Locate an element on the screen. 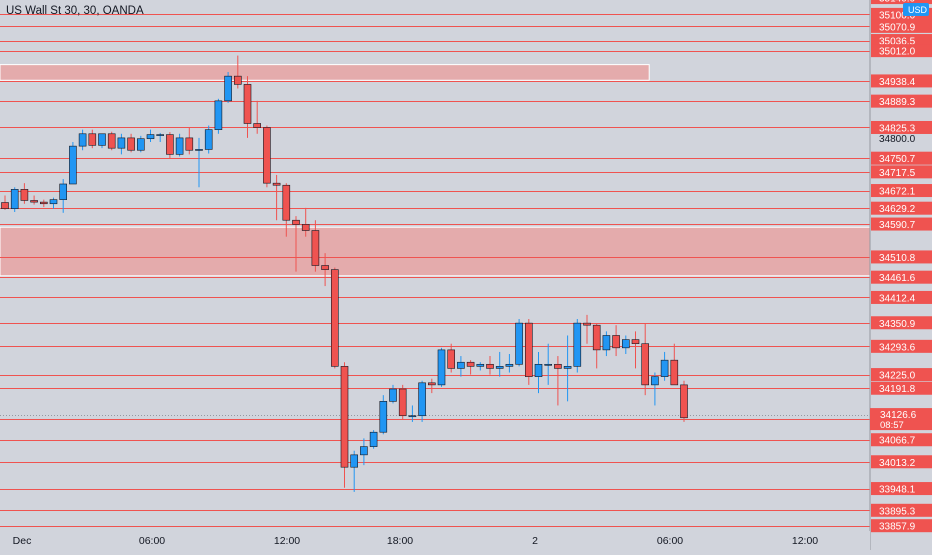  time-tick-label: 18:00 is located at coordinates (400, 541).